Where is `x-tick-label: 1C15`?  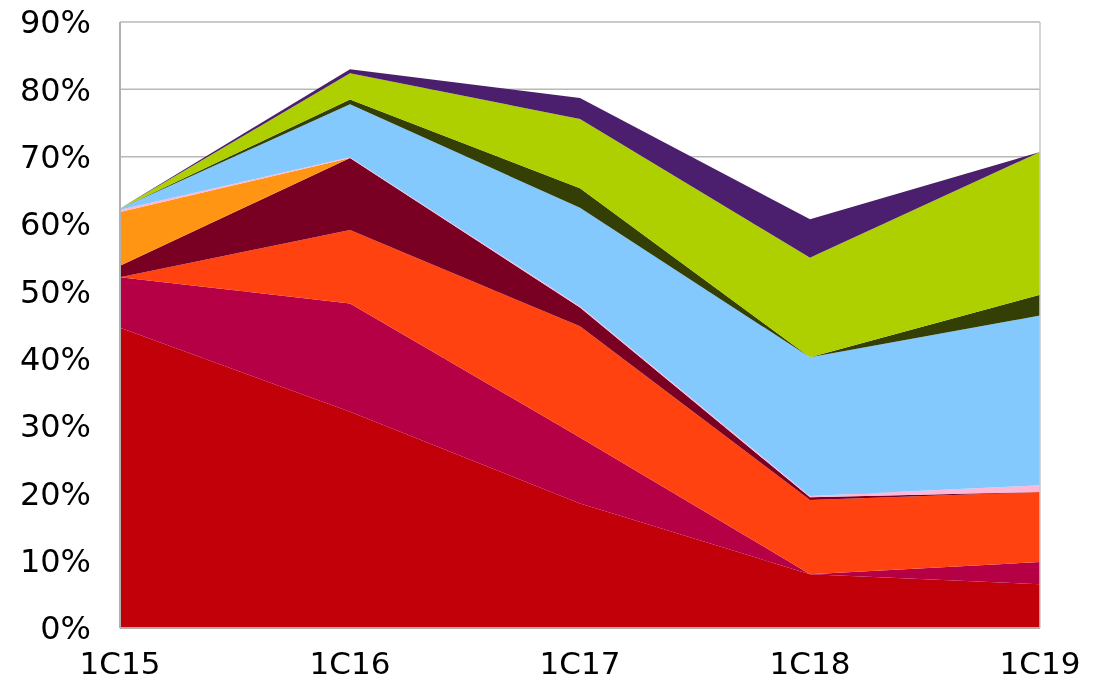 x-tick-label: 1C15 is located at coordinates (120, 663).